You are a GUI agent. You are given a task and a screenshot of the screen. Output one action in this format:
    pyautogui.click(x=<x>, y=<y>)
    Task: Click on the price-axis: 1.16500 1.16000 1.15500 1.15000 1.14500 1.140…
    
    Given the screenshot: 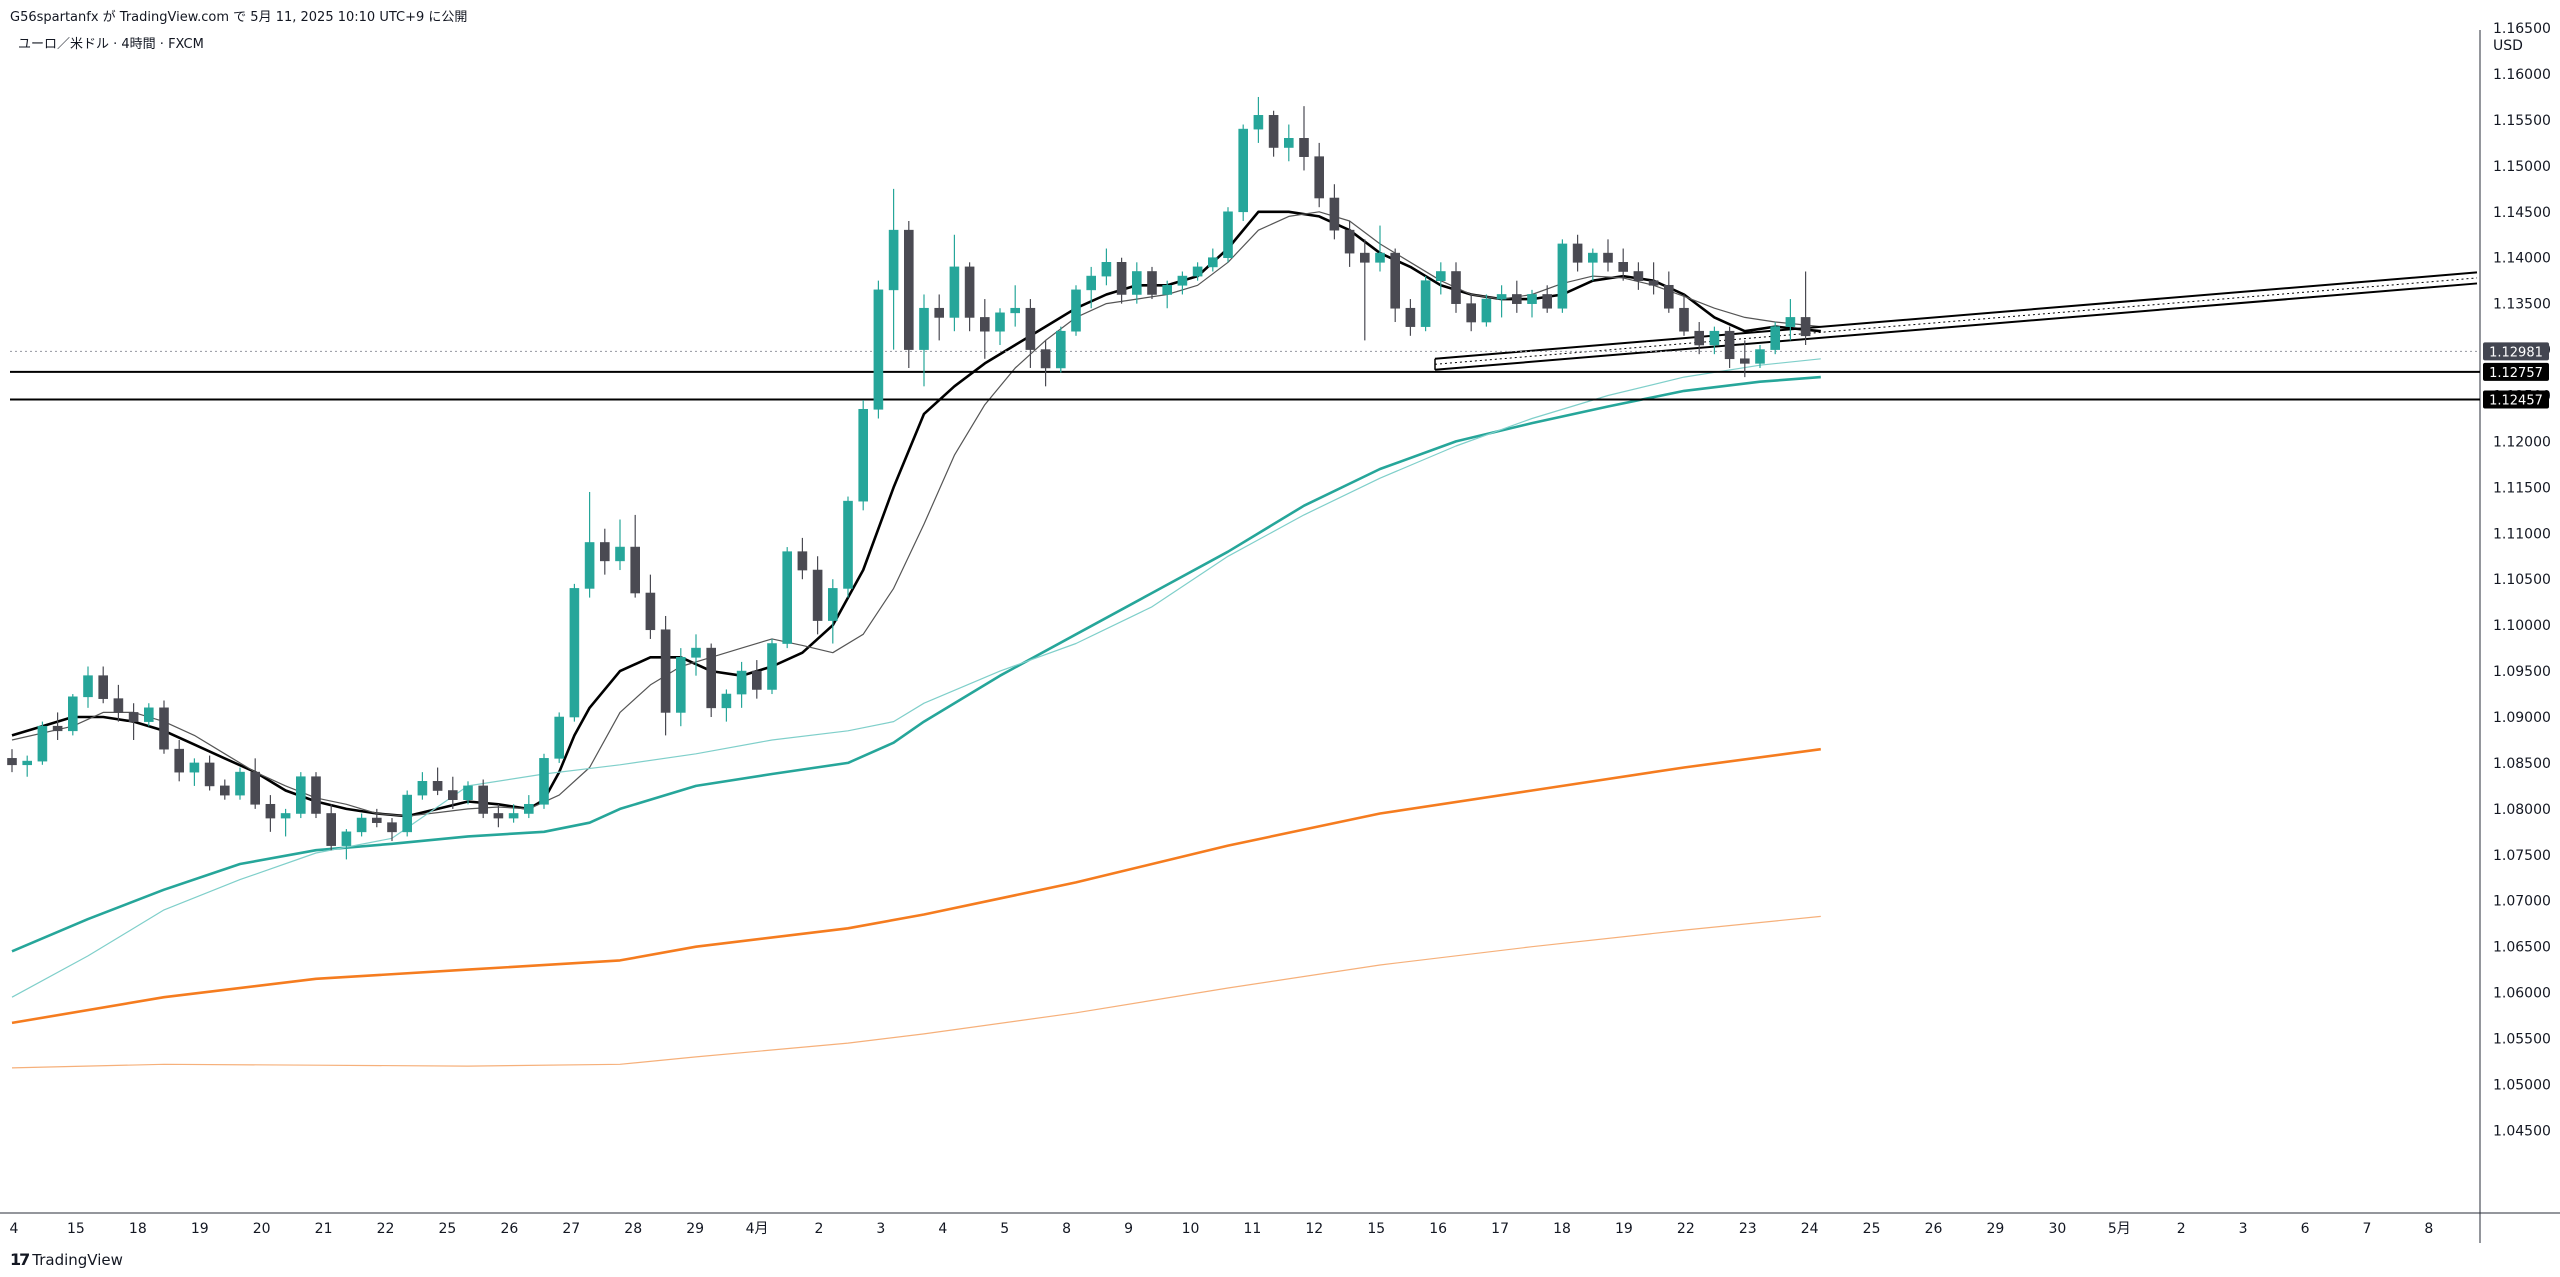 What is the action you would take?
    pyautogui.click(x=2522, y=580)
    